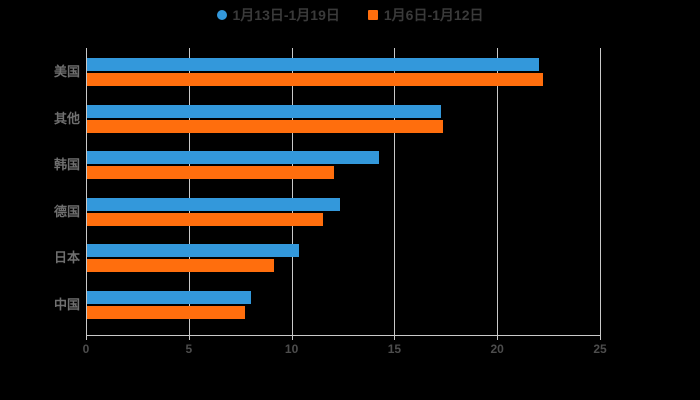 This screenshot has height=400, width=700. Describe the element at coordinates (433, 15) in the screenshot. I see `legend-label: 1月6日-1月12日` at that location.